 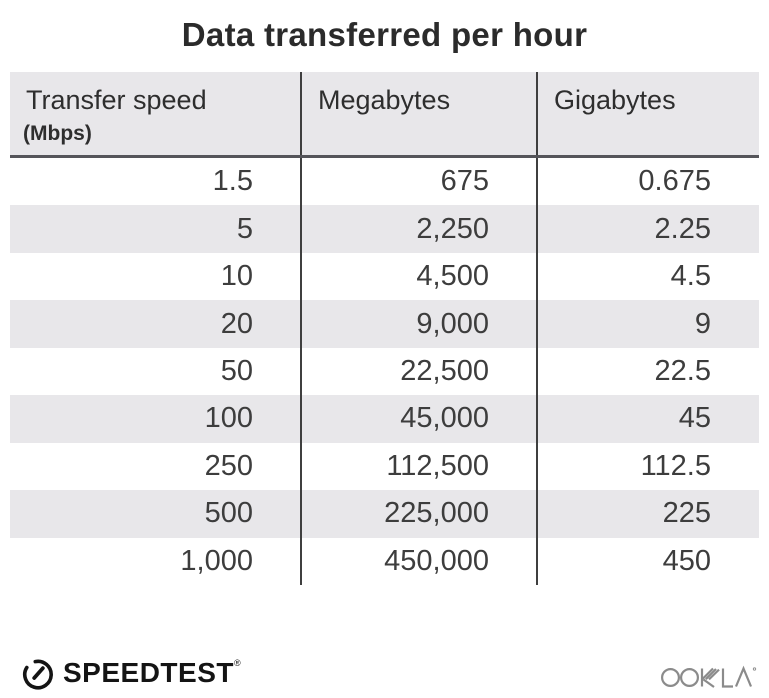 What do you see at coordinates (615, 100) in the screenshot?
I see `column-header-gigabytes-label: Gigabytes` at bounding box center [615, 100].